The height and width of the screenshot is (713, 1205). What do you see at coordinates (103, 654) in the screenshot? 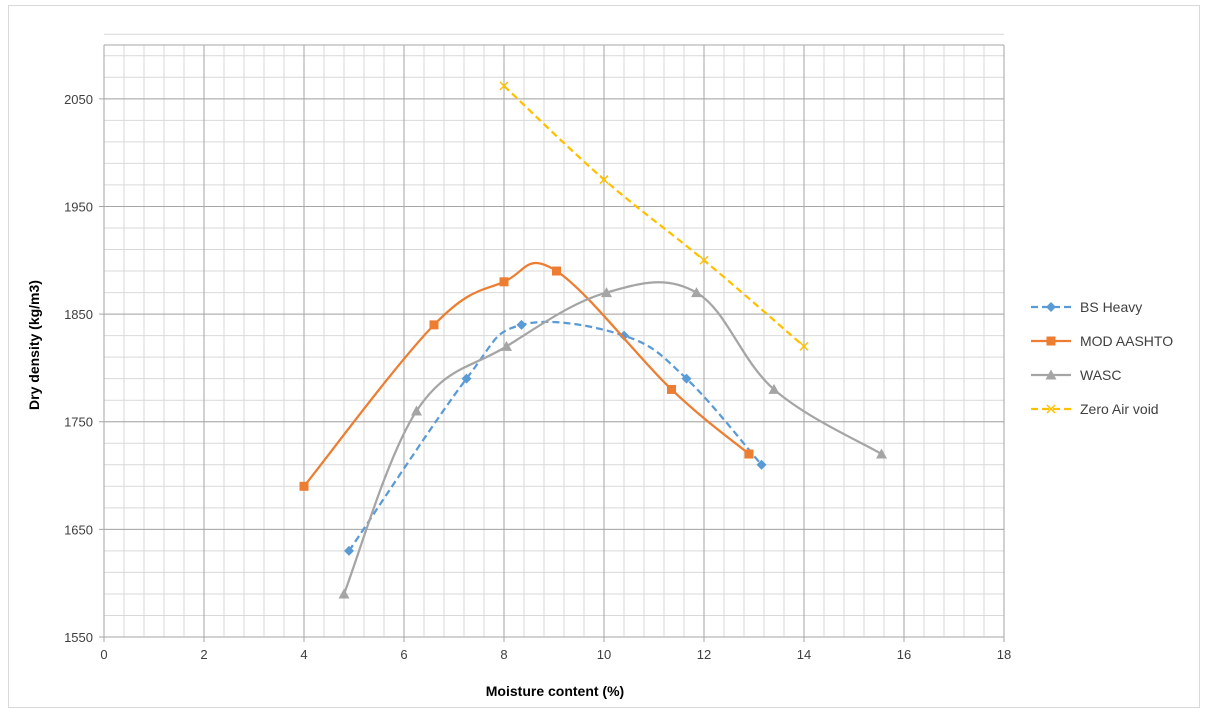
I see `x-tick-label: 0` at bounding box center [103, 654].